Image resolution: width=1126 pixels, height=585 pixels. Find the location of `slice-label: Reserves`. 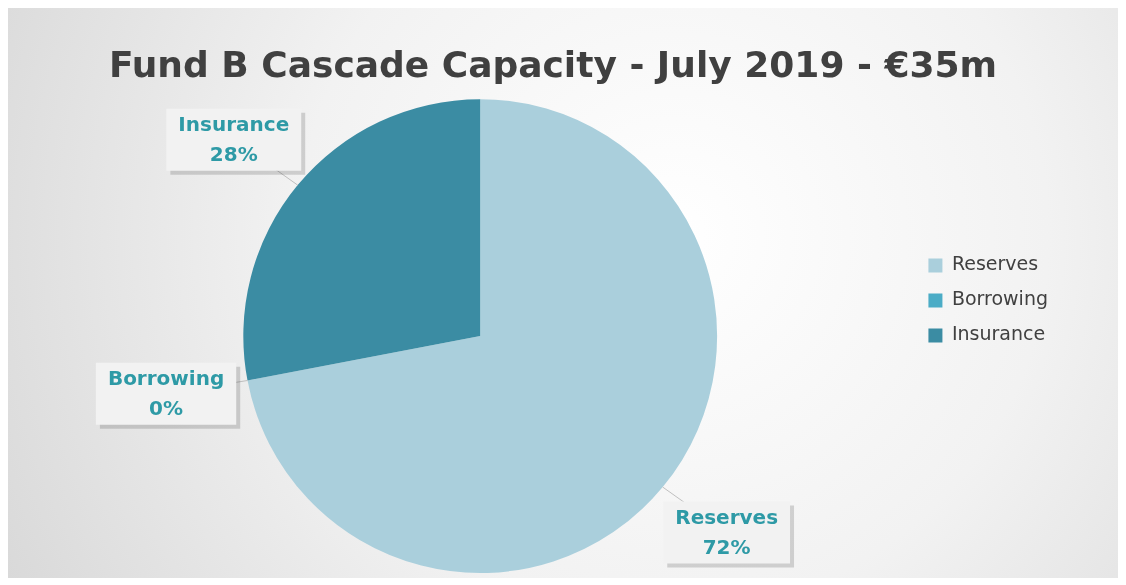

slice-label: Reserves is located at coordinates (727, 516).